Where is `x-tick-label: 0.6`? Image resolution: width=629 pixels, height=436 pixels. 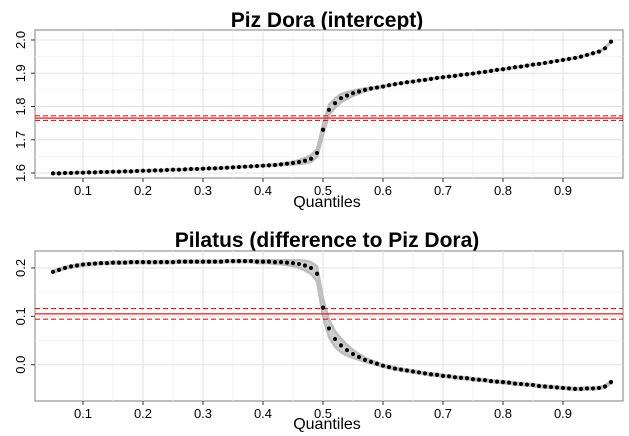
x-tick-label: 0.6 is located at coordinates (383, 190).